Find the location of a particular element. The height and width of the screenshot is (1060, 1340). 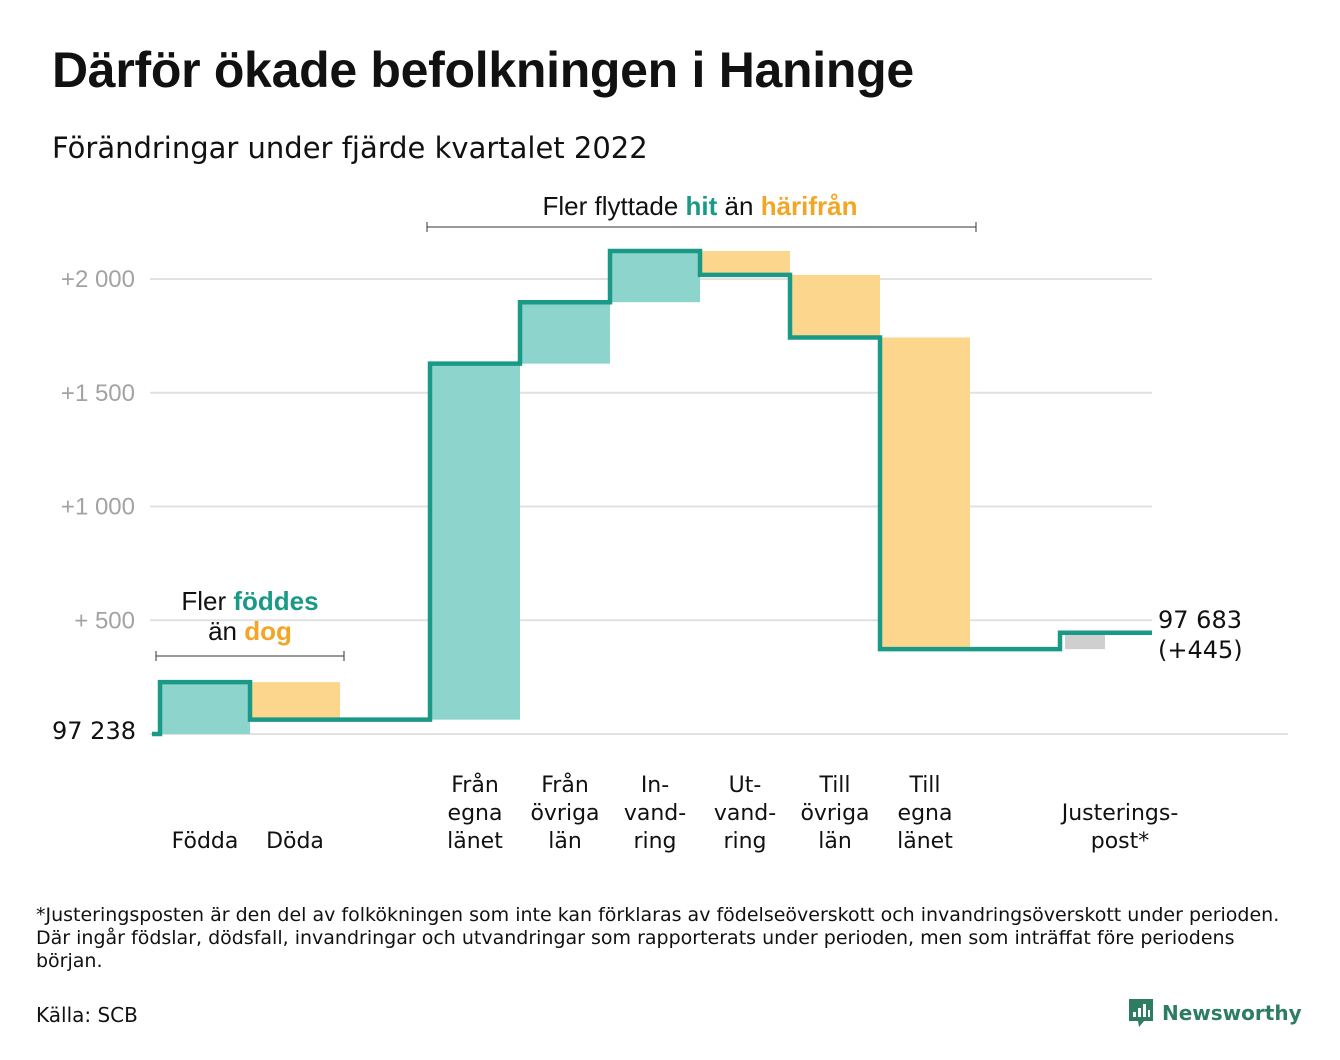

brand: Newsworthy is located at coordinates (1215, 1013).